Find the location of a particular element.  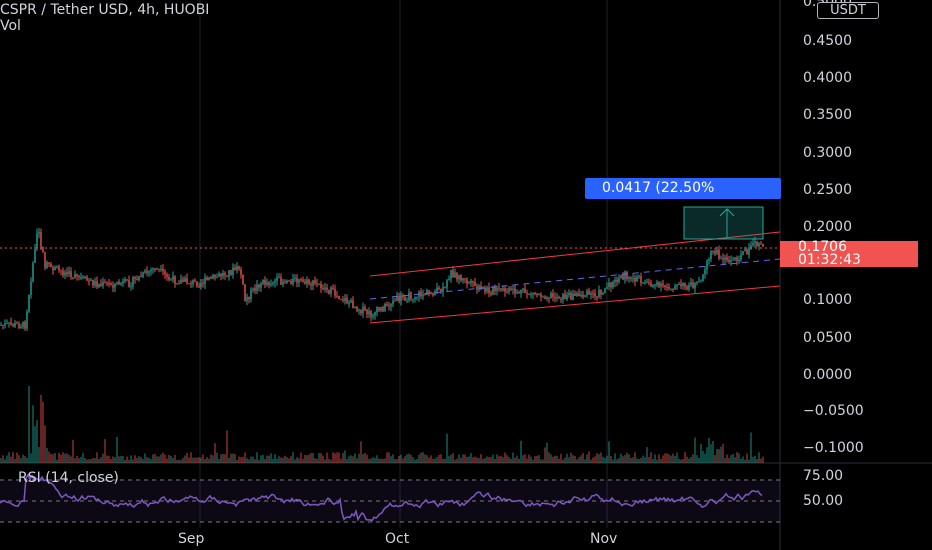

volume-label: Vol is located at coordinates (10, 26).